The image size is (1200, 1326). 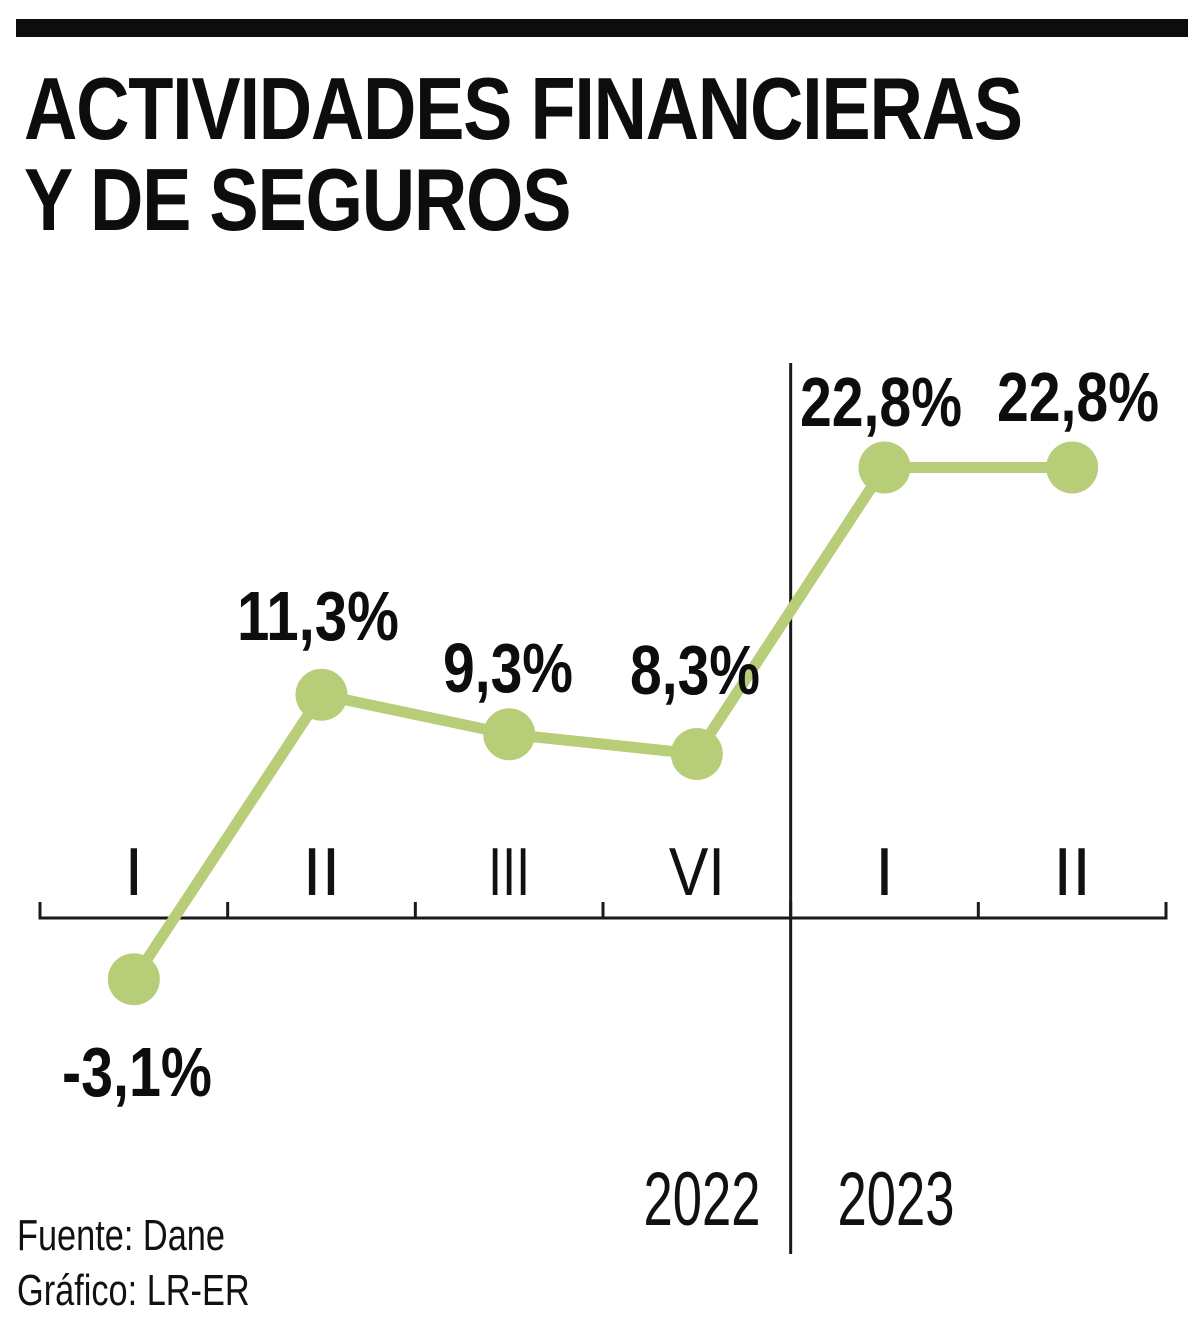 What do you see at coordinates (137, 1072) in the screenshot?
I see `value-label: -3,1%` at bounding box center [137, 1072].